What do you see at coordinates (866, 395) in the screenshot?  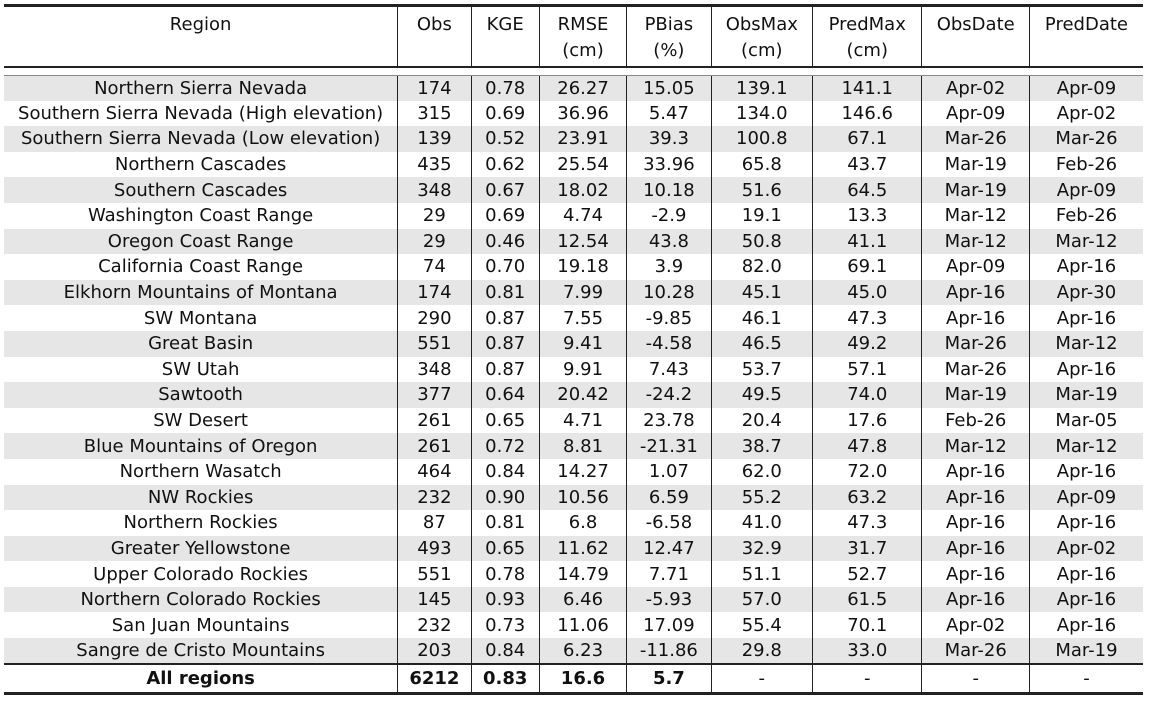 I see `value-cell: 74.0` at bounding box center [866, 395].